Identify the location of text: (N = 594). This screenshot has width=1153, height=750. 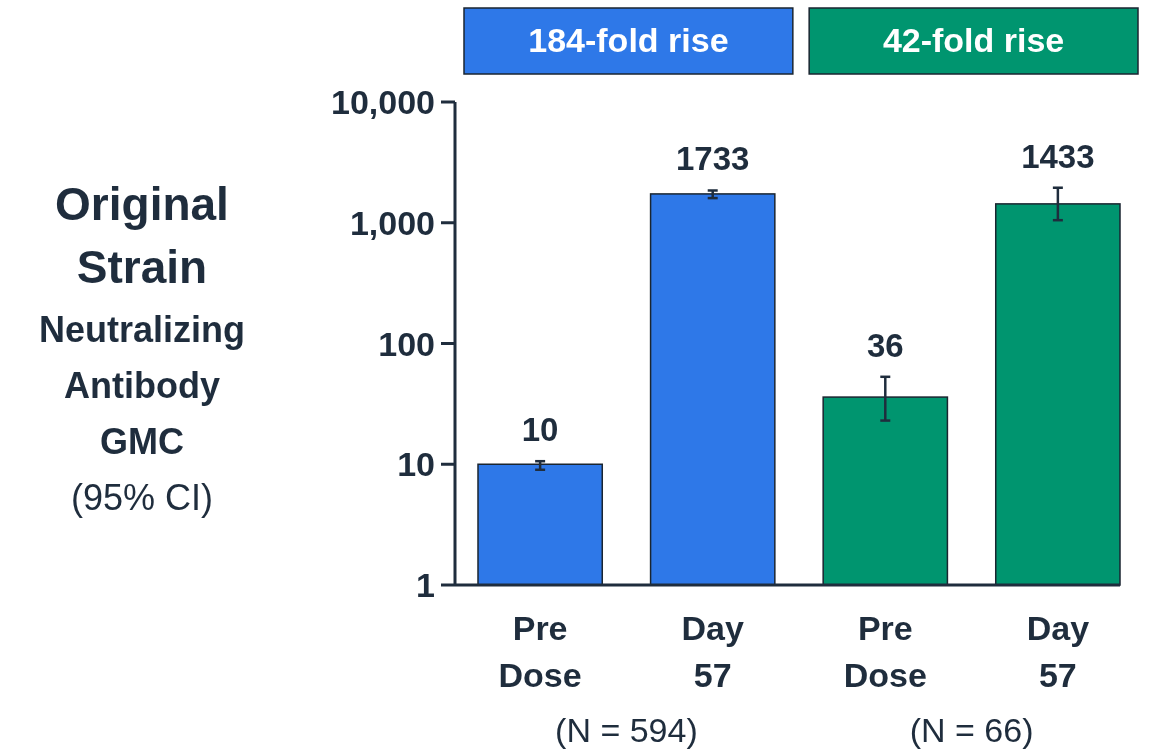
(626, 730).